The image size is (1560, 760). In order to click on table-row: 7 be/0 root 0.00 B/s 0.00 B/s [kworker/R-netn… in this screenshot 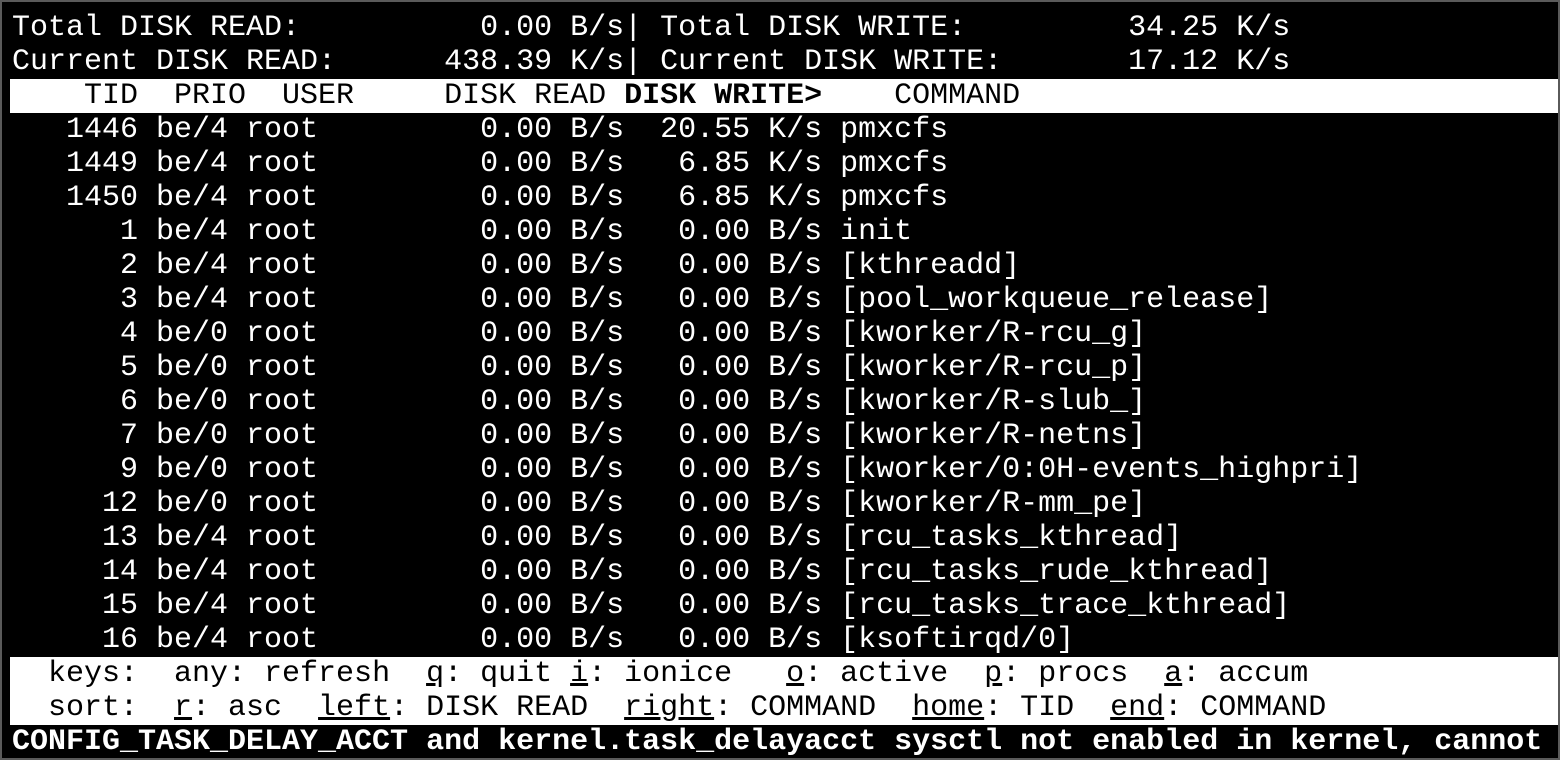, I will do `click(785, 436)`.